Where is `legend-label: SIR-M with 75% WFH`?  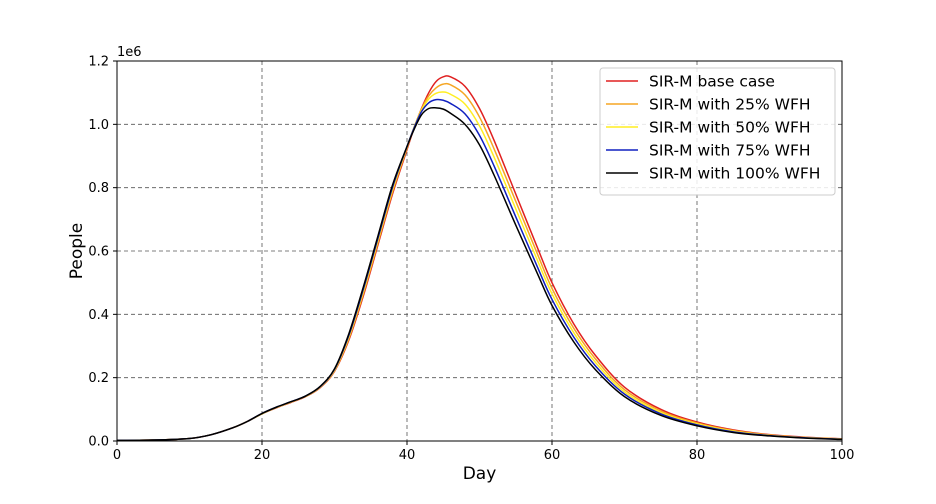 legend-label: SIR-M with 75% WFH is located at coordinates (730, 151).